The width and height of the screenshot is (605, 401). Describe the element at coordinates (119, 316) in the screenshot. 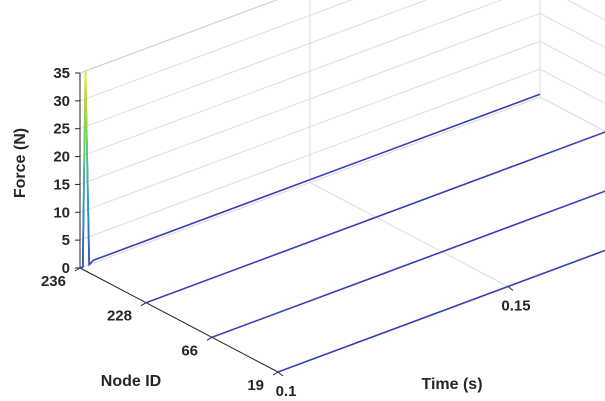

I see `y-tick-label: 228` at that location.